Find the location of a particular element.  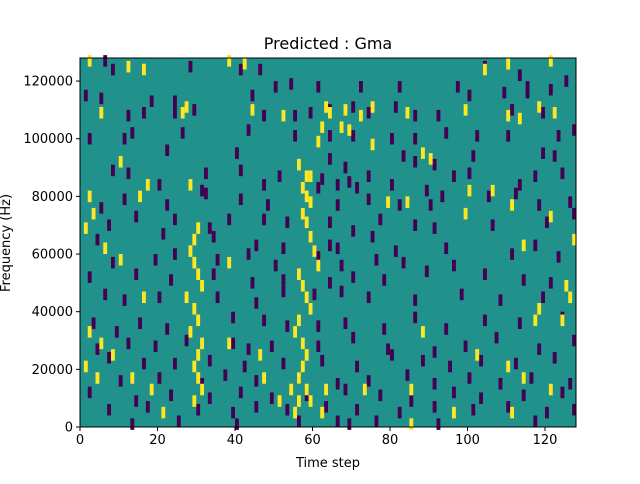

y-tick-label: 60000 is located at coordinates (52, 255).